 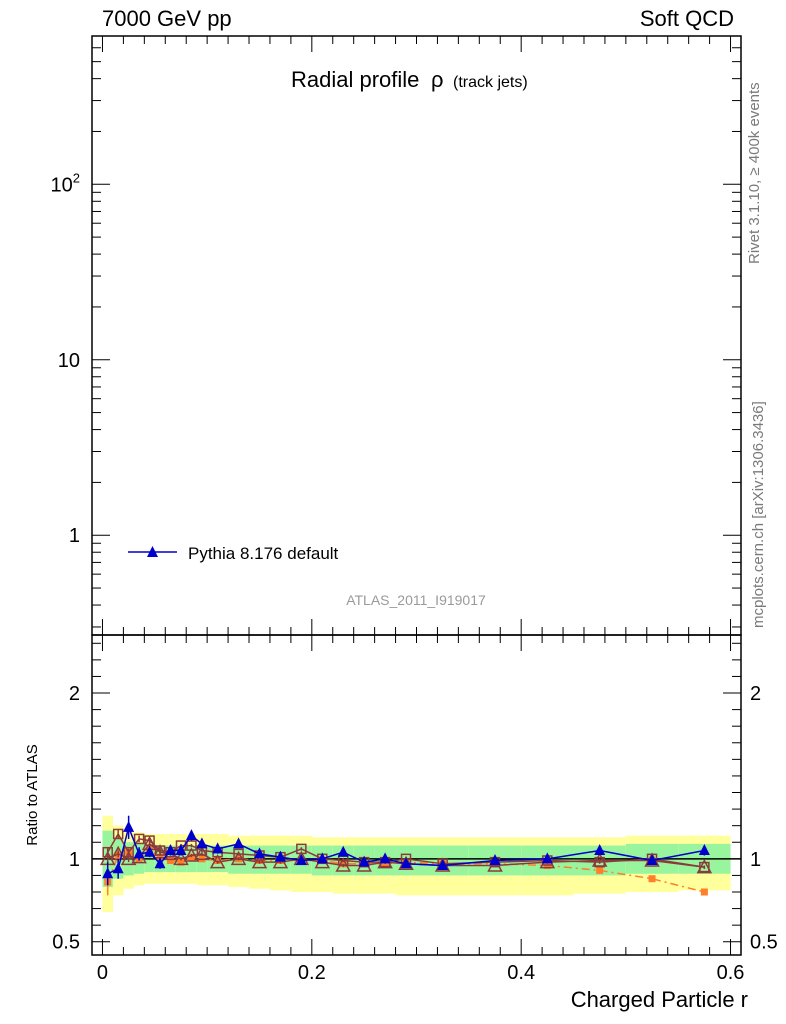 What do you see at coordinates (437, 79) in the screenshot?
I see `plot-title-symbol: ρ` at bounding box center [437, 79].